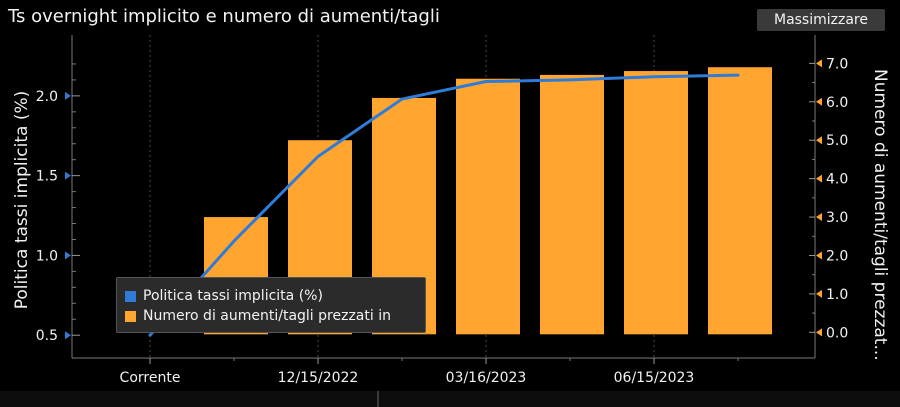 Image resolution: width=900 pixels, height=407 pixels. Describe the element at coordinates (267, 316) in the screenshot. I see `legend-label-hikes: Numero di aumenti/tagli prezzati in` at that location.